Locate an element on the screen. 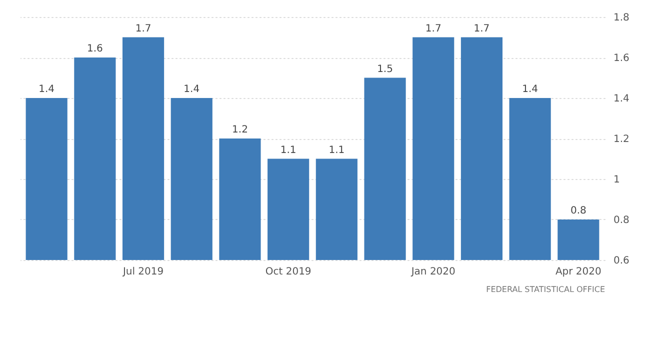 This screenshot has height=348, width=665. y-tick-label: 0.8 is located at coordinates (622, 220).